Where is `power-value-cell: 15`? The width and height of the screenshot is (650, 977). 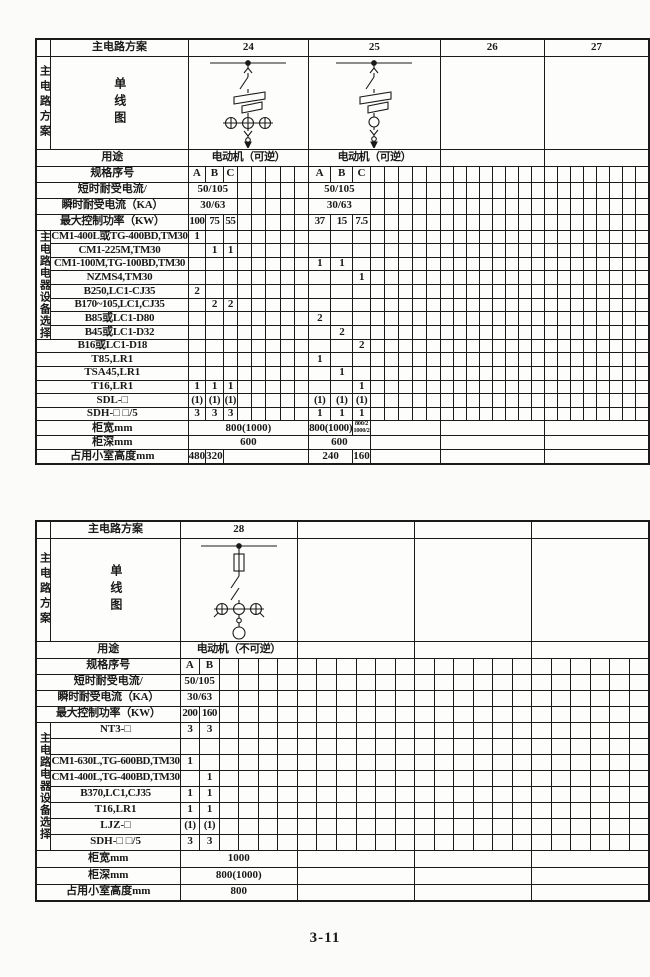 power-value-cell: 15 is located at coordinates (342, 222).